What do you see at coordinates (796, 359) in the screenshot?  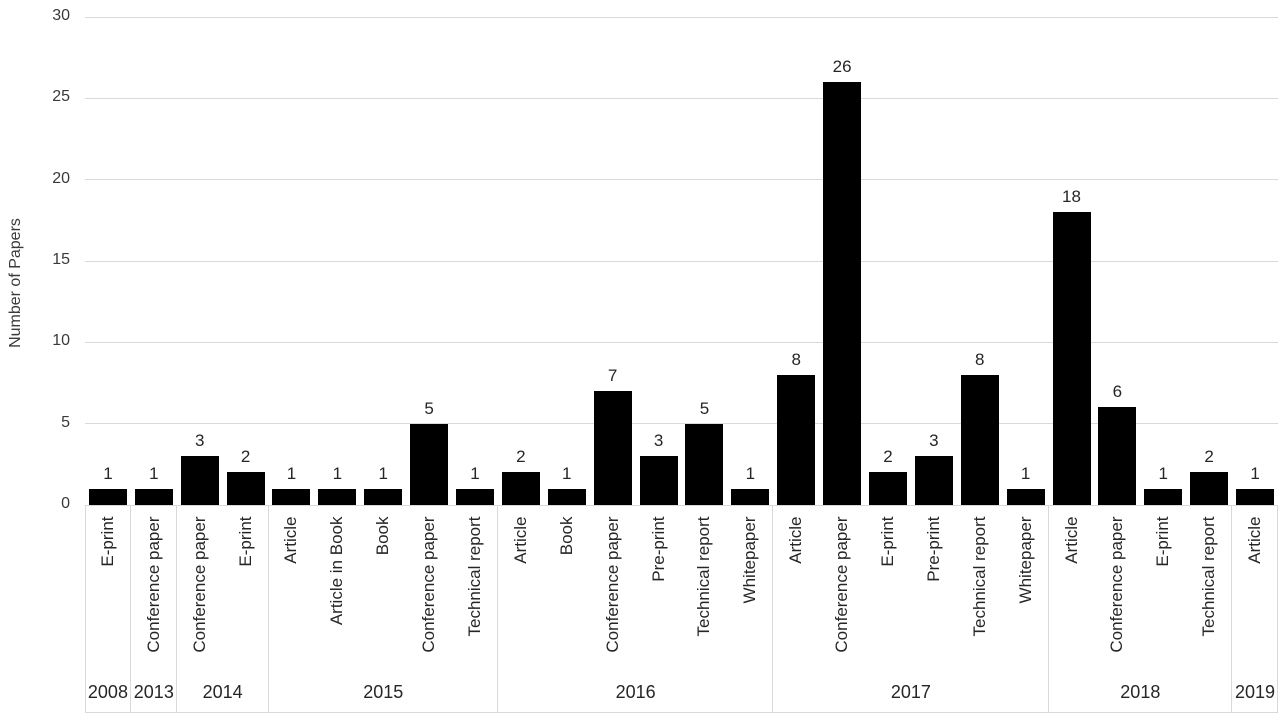 I see `bar-value-label: 8` at bounding box center [796, 359].